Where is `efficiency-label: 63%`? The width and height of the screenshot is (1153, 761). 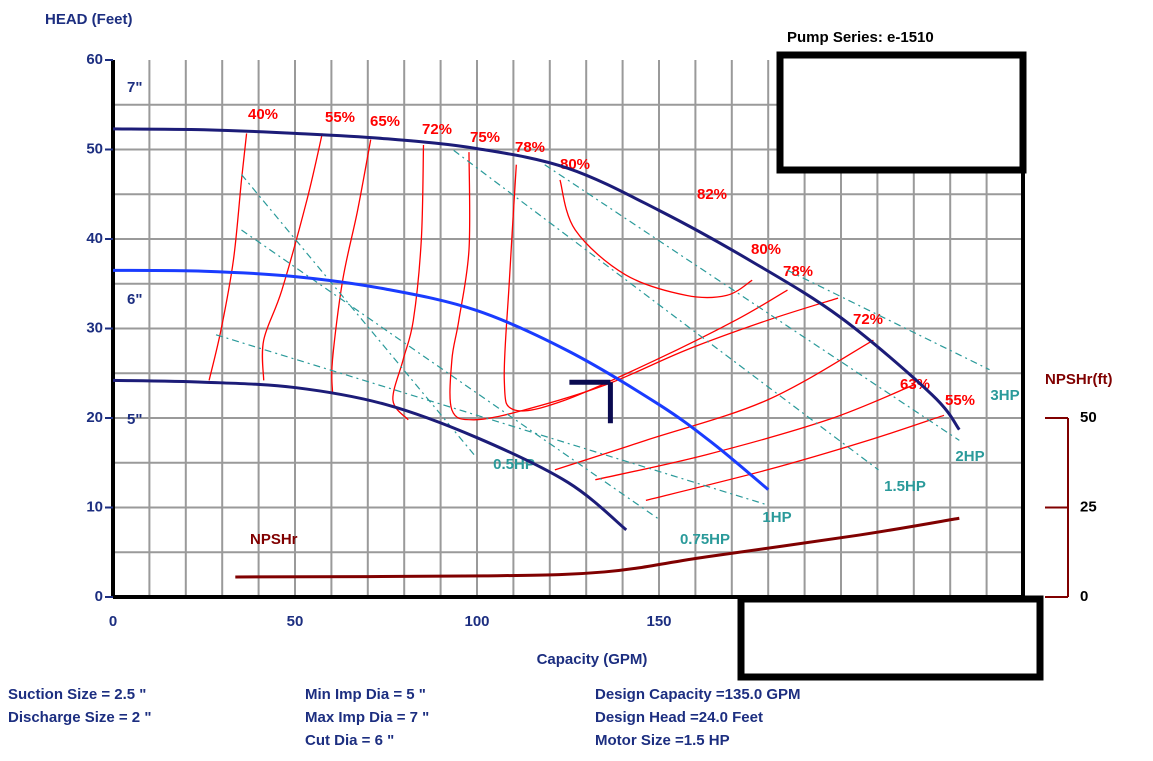 efficiency-label: 63% is located at coordinates (915, 384).